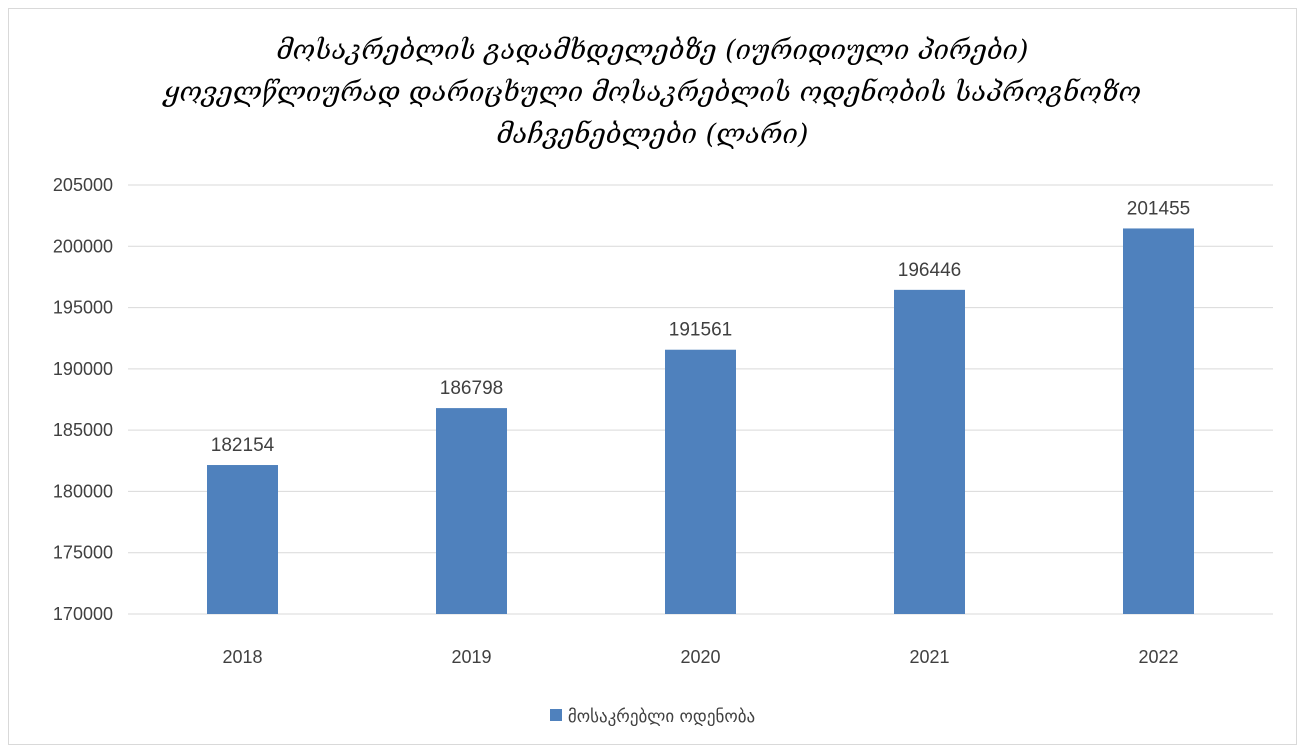 The image size is (1305, 753). What do you see at coordinates (83, 430) in the screenshot?
I see `y-tick-label: 185000` at bounding box center [83, 430].